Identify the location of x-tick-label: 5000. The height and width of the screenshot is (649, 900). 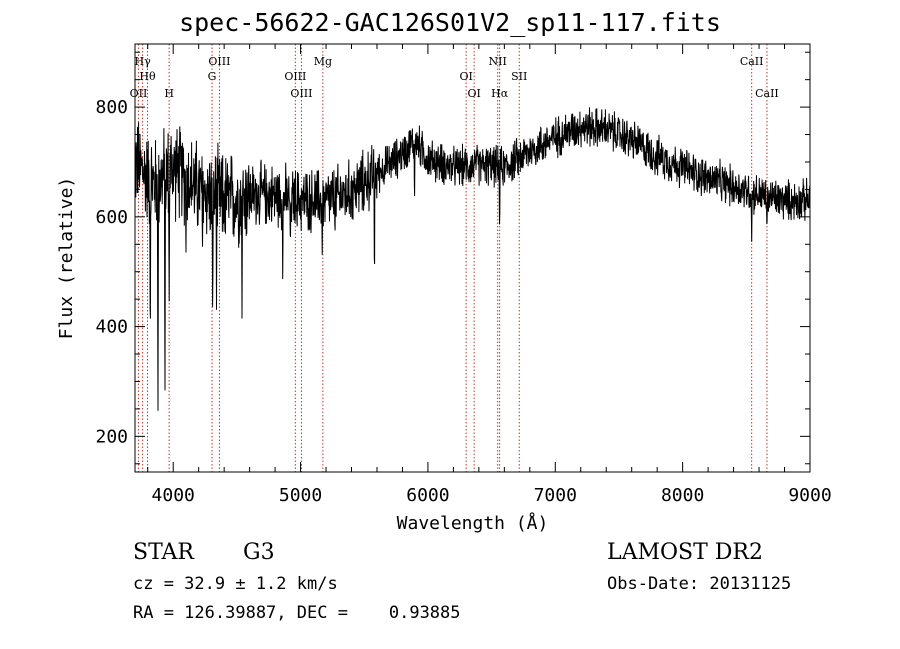
(300, 495).